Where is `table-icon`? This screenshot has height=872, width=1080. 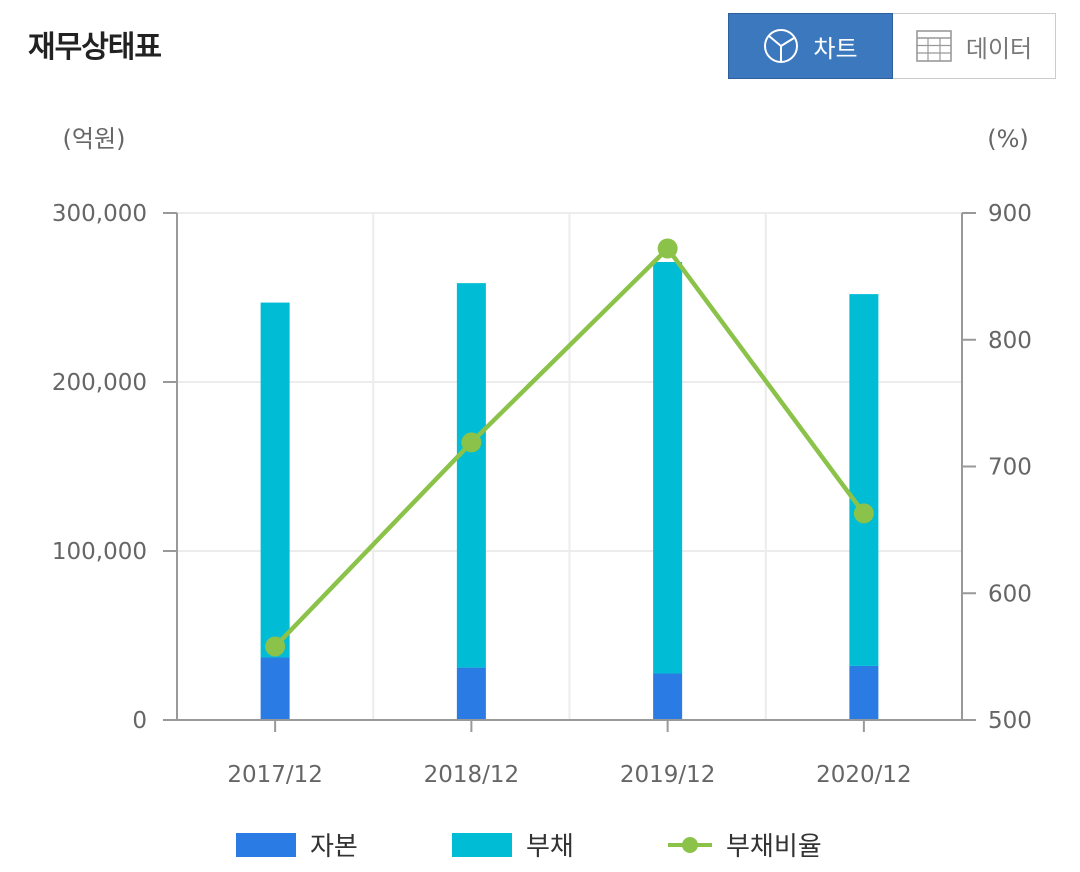
table-icon is located at coordinates (934, 46).